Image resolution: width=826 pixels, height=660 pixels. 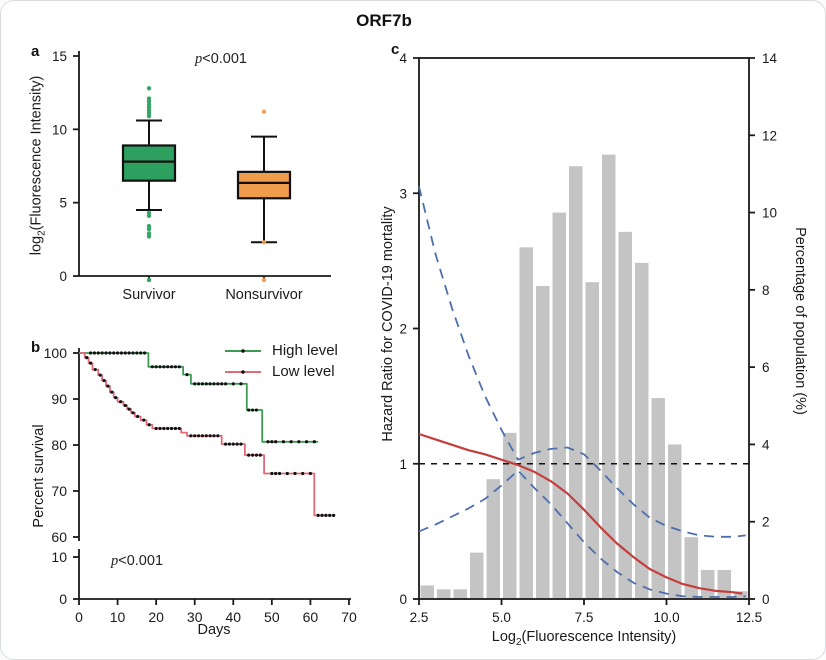 I want to click on svg-text: 100, so click(x=56, y=353).